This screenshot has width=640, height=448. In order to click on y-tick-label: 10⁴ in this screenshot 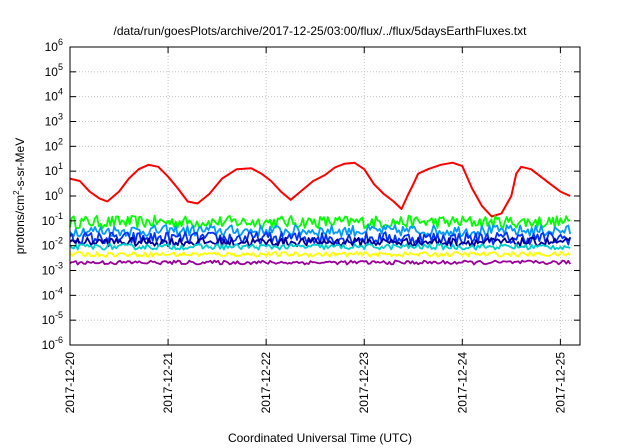, I will do `click(54, 95)`.